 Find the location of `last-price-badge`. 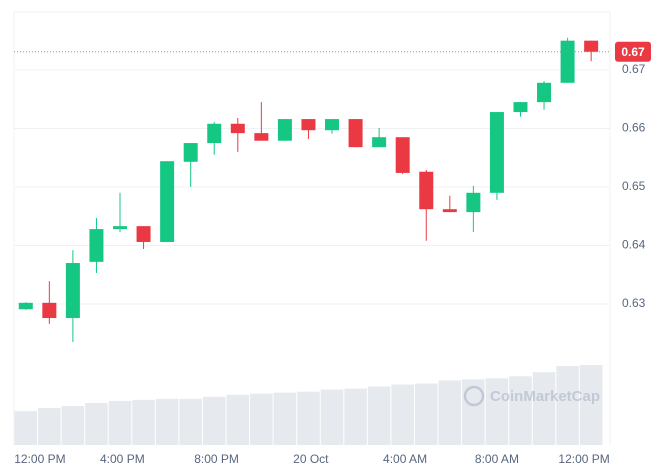

last-price-badge is located at coordinates (633, 51).